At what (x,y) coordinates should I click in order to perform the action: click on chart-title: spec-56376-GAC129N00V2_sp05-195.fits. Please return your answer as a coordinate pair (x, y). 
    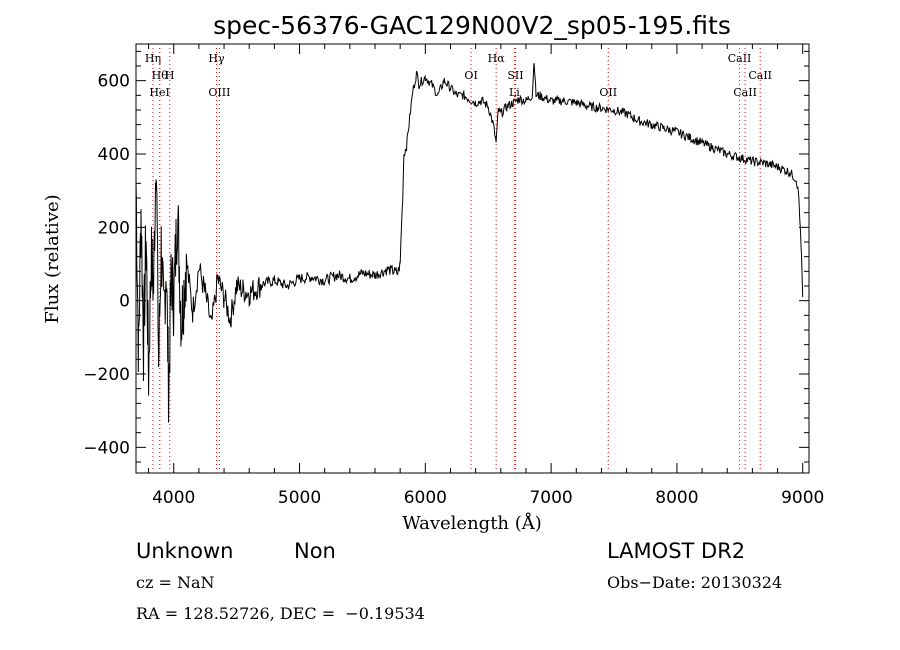
    Looking at the image, I should click on (472, 25).